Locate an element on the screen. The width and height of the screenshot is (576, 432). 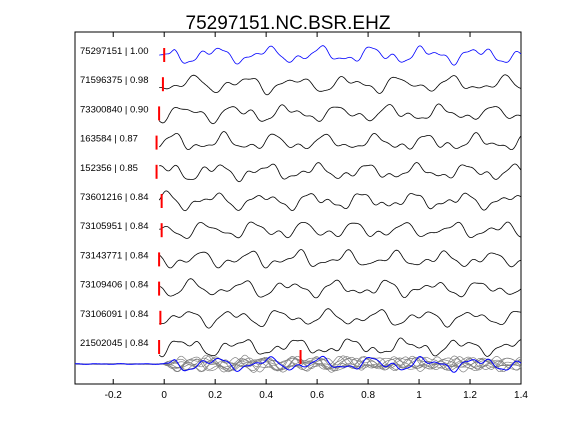
x-tick-label: 0.4 is located at coordinates (266, 395).